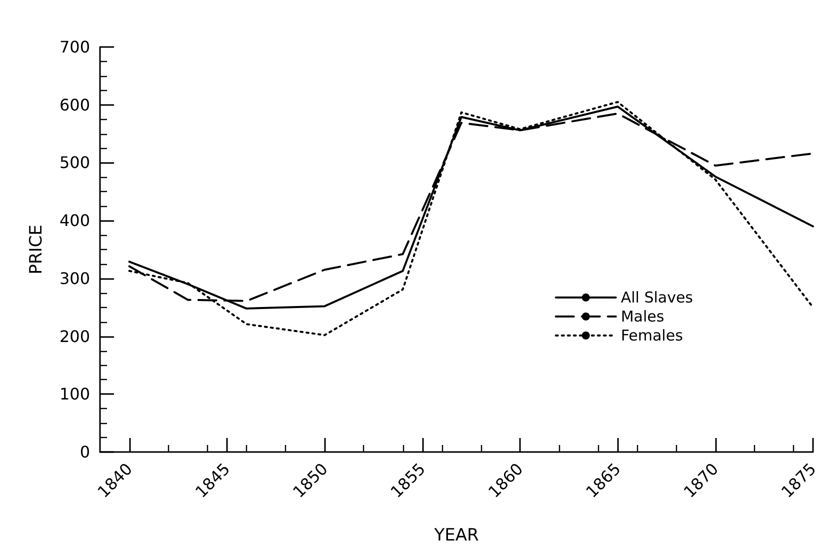  I want to click on y-tick-label: 400, so click(74, 220).